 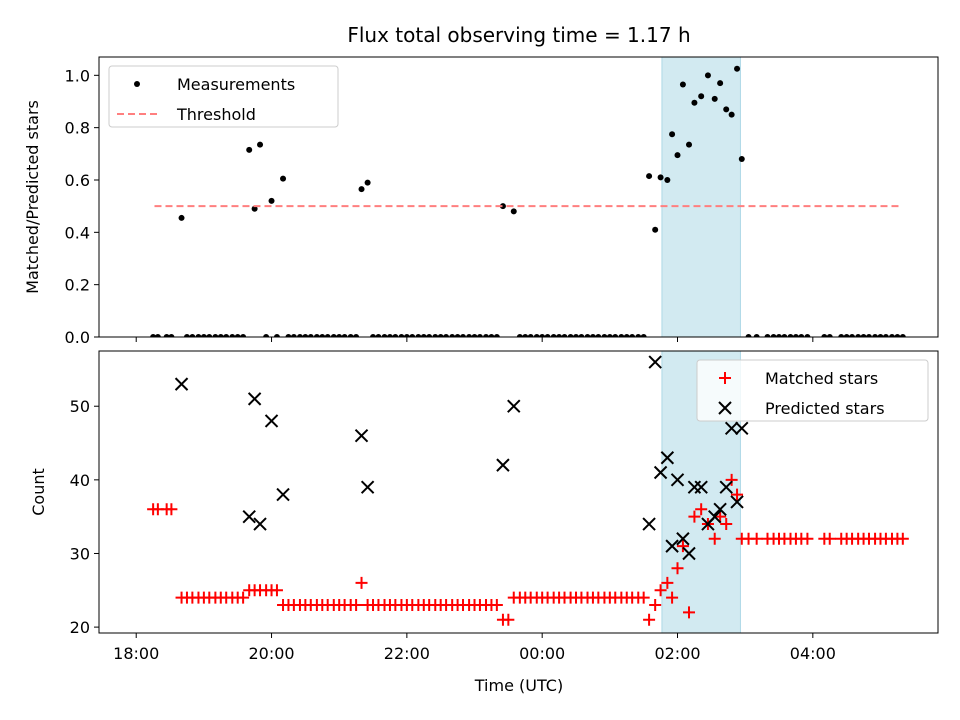 What do you see at coordinates (137, 84) in the screenshot?
I see `measurements-legend-swatch` at bounding box center [137, 84].